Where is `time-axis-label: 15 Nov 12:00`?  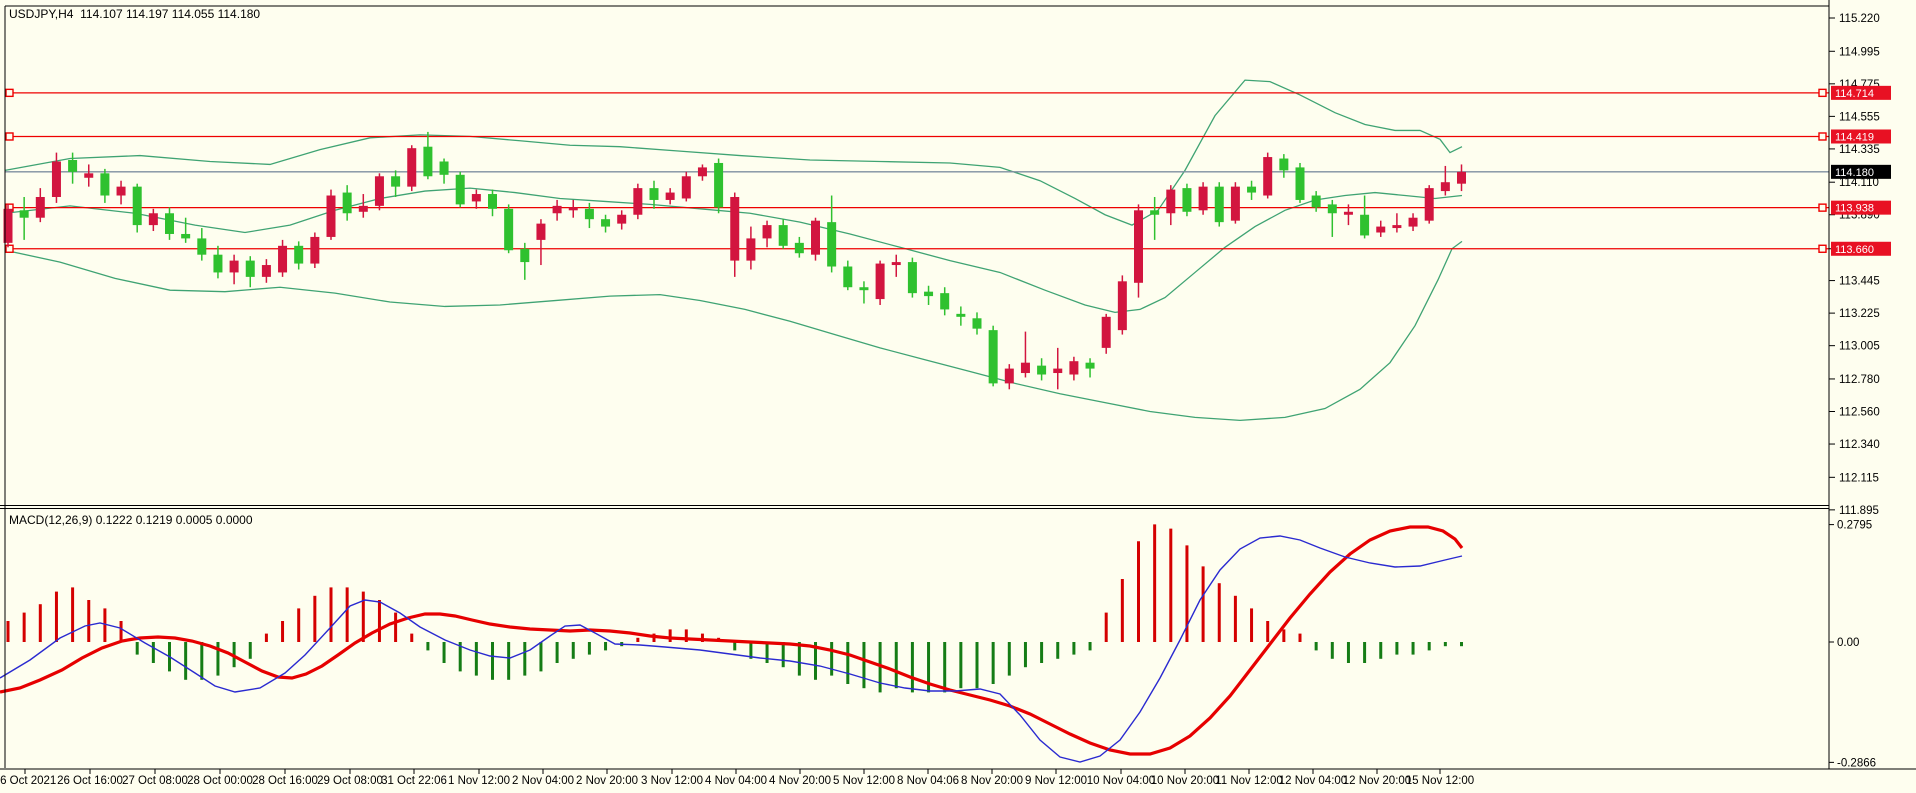 time-axis-label: 15 Nov 12:00 is located at coordinates (1440, 781).